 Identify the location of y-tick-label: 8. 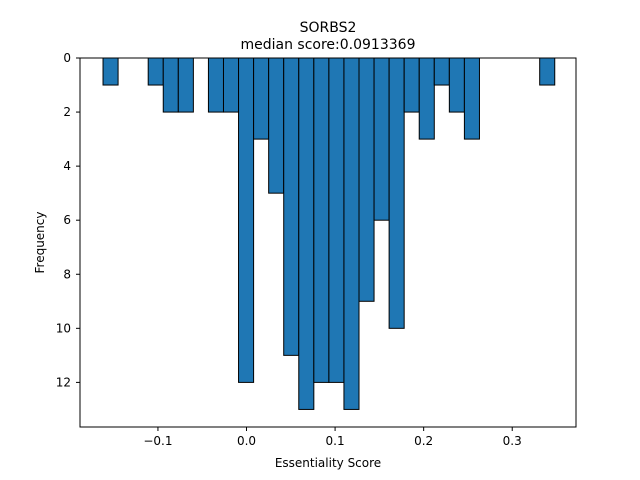
(67, 274).